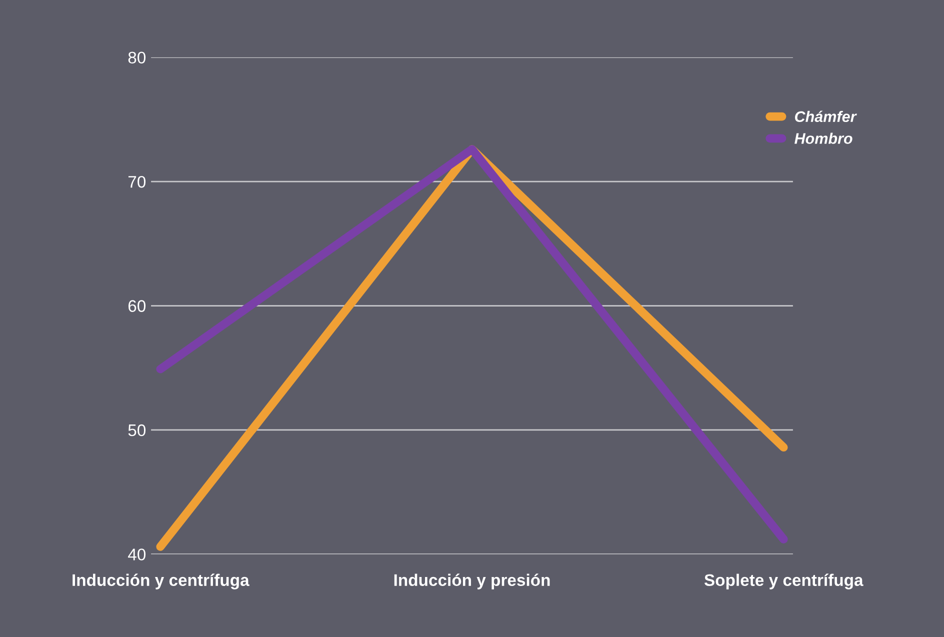 The width and height of the screenshot is (944, 637). I want to click on x-tick-label: Inducción y centrífuga, so click(161, 582).